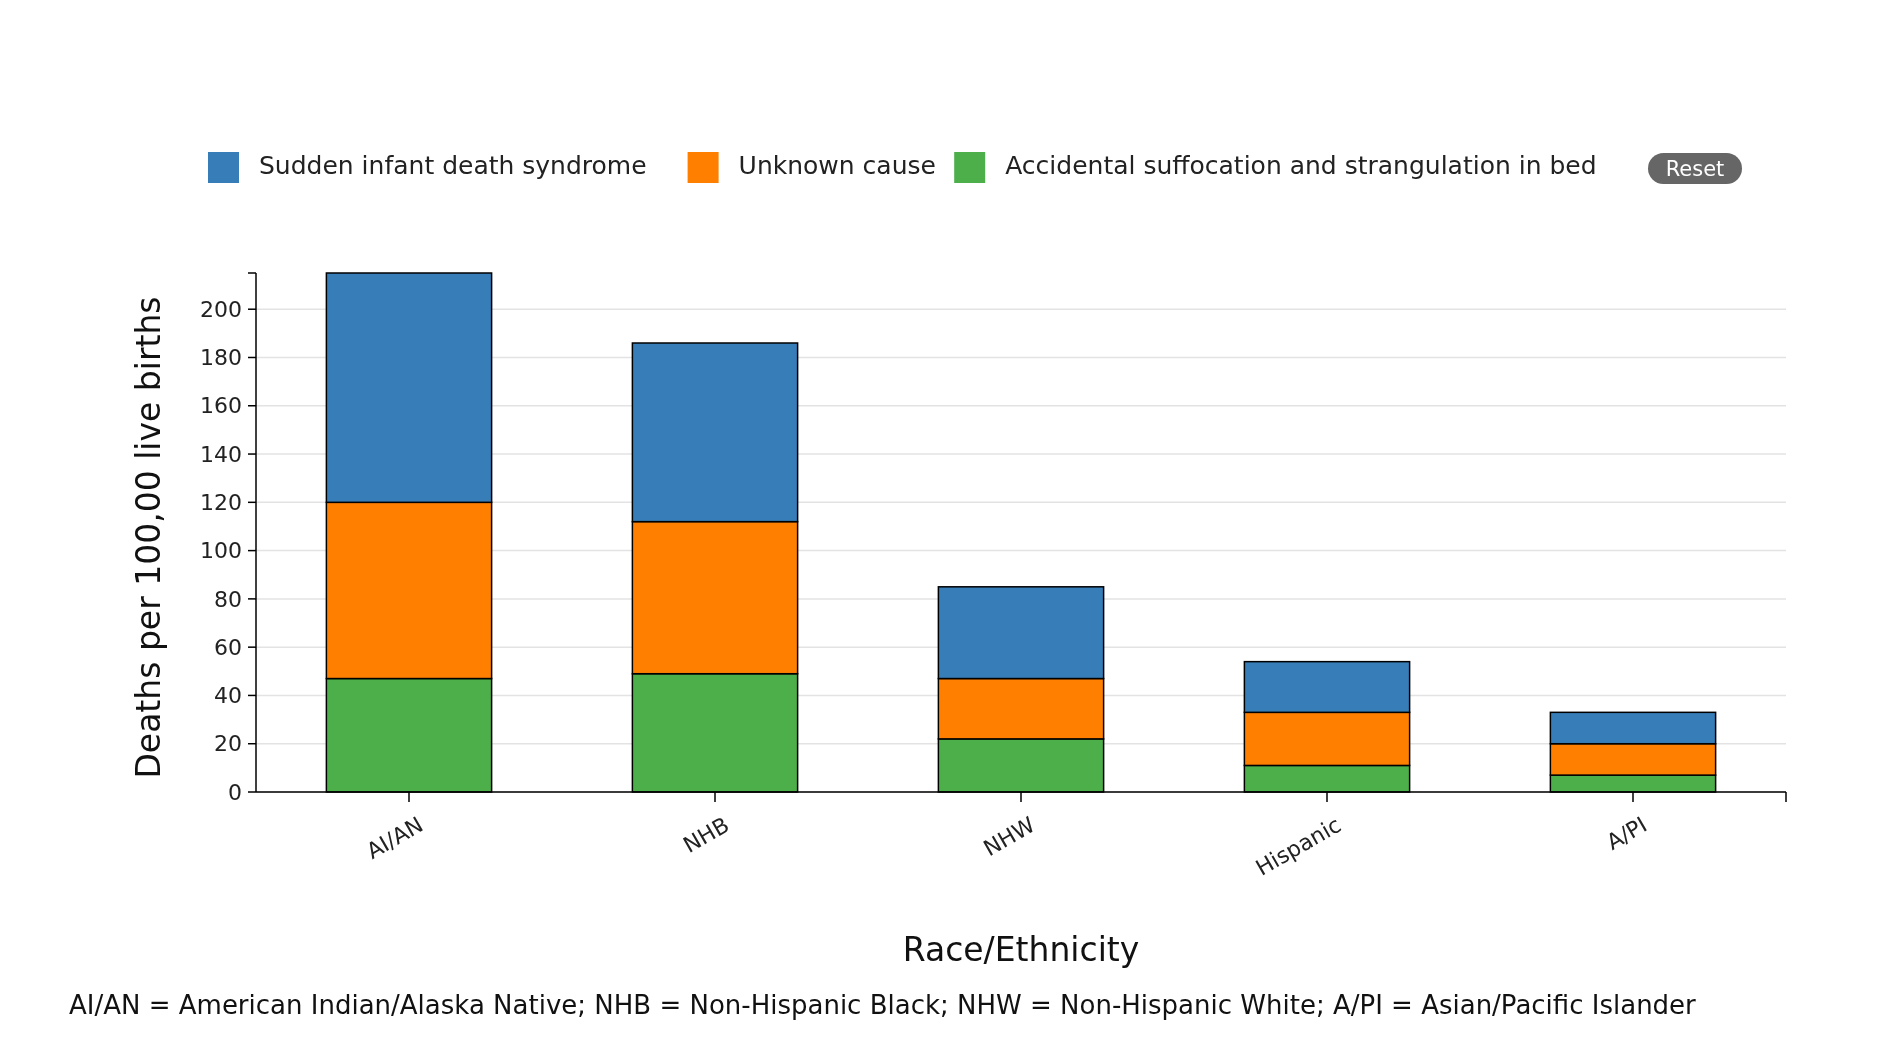 This screenshot has height=1046, width=1880. I want to click on y-tick-label: 140, so click(221, 454).